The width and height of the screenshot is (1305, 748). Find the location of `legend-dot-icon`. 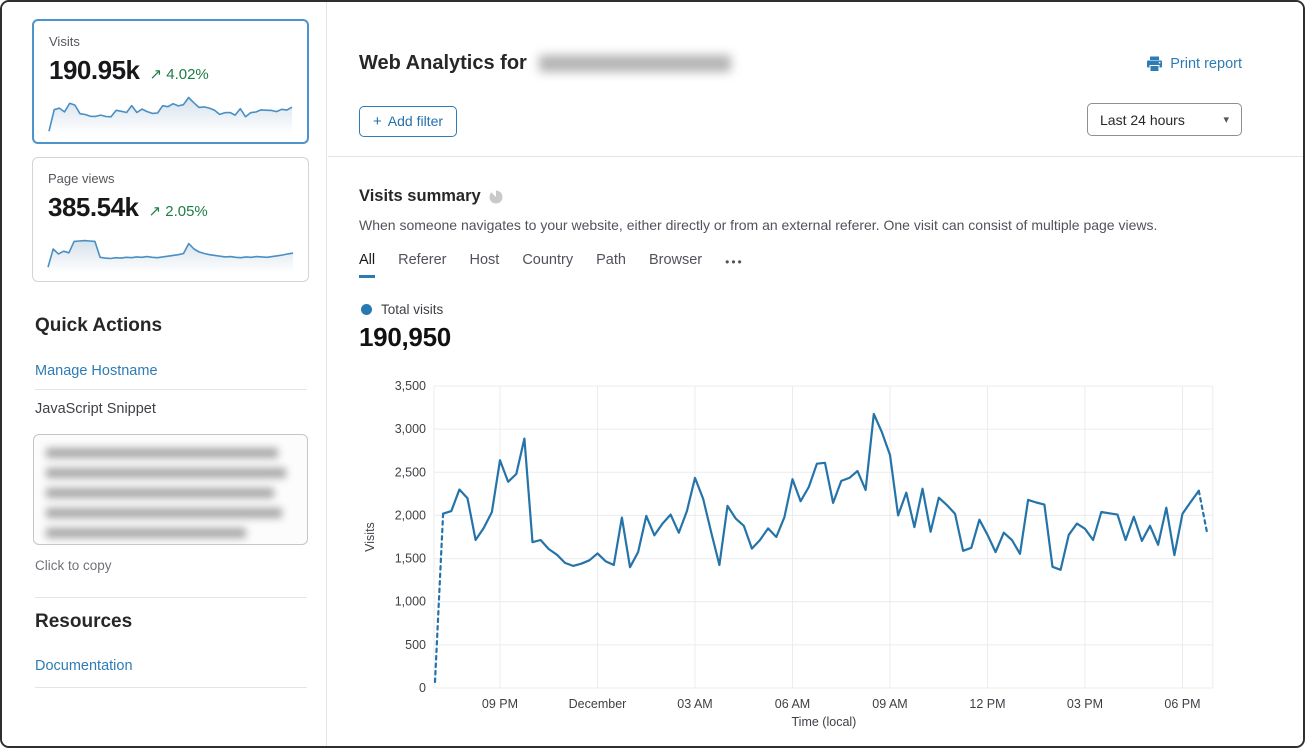

legend-dot-icon is located at coordinates (366, 309).